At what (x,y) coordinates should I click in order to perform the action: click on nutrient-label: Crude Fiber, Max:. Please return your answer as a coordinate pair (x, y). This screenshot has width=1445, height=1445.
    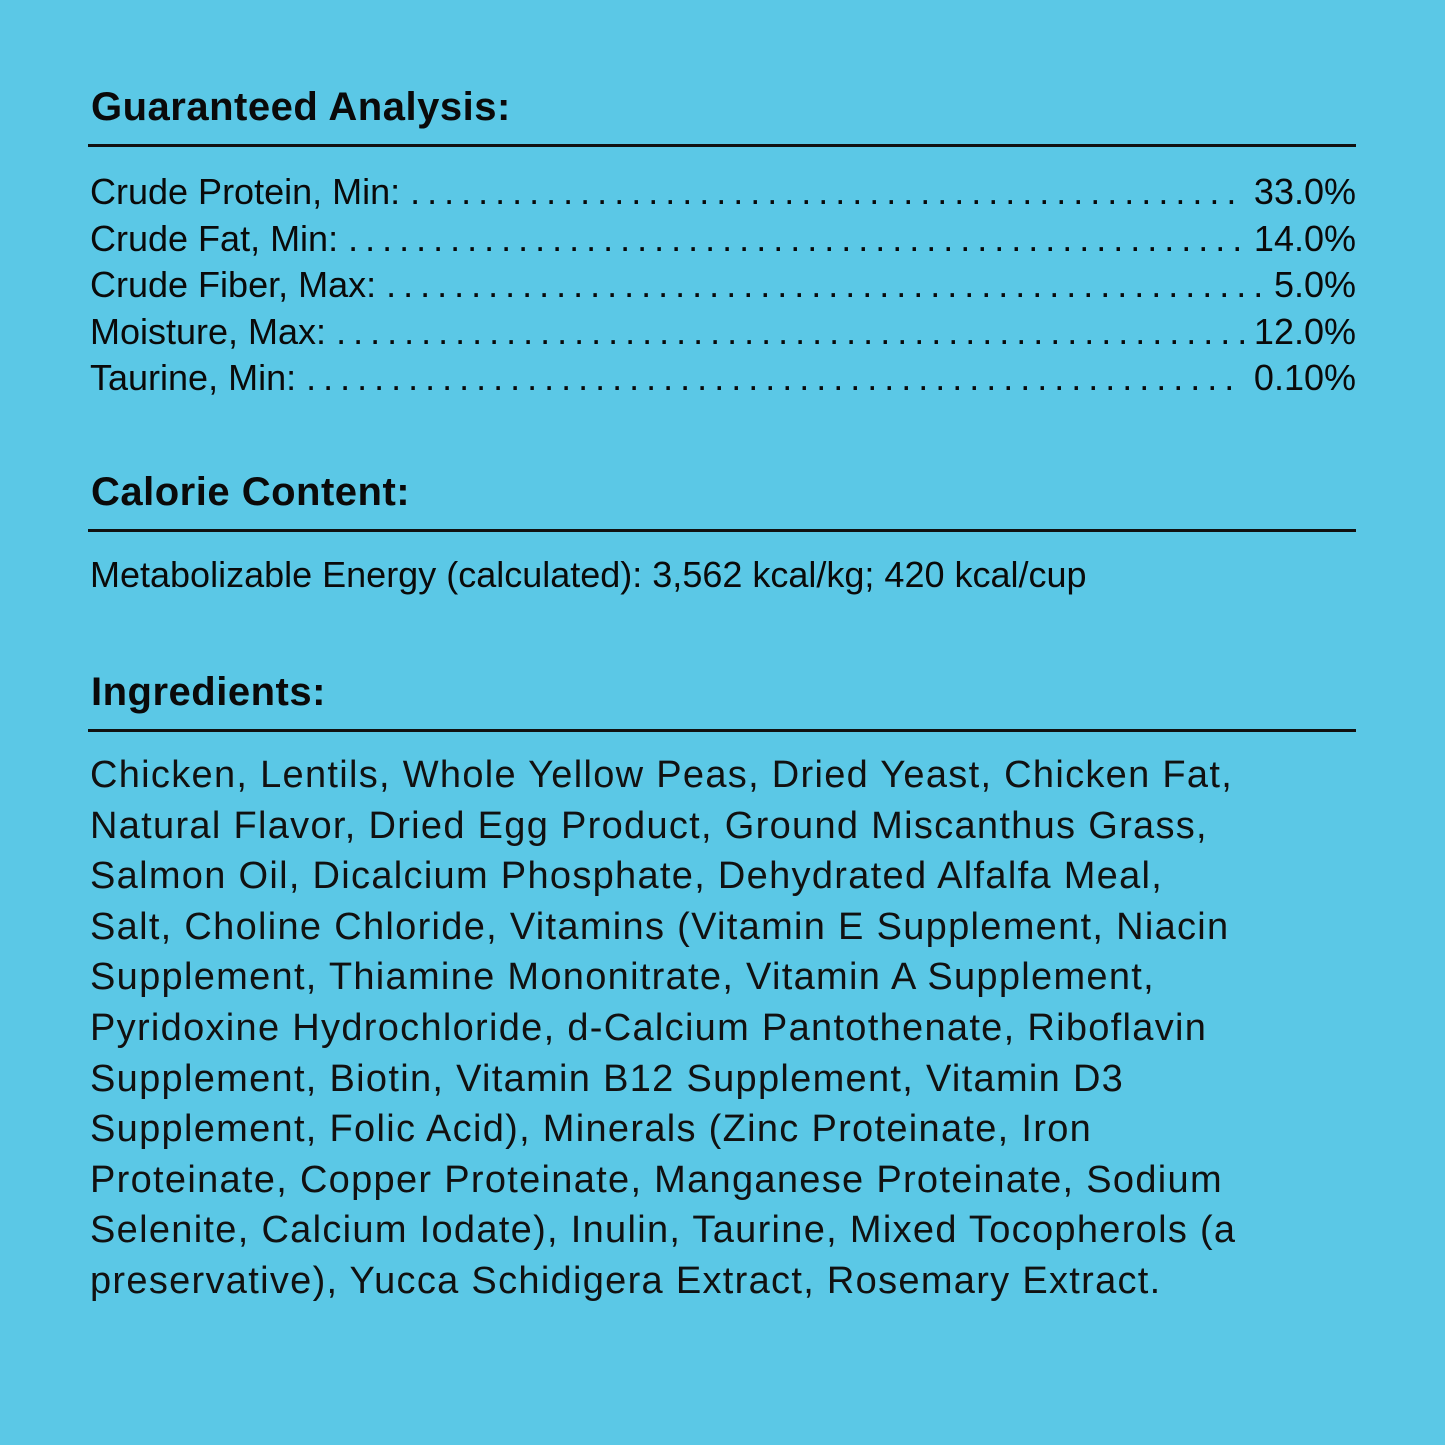
    Looking at the image, I should click on (233, 284).